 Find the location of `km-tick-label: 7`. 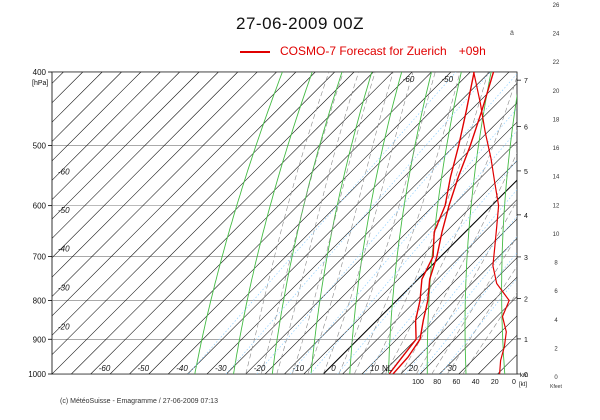

km-tick-label: 7 is located at coordinates (526, 81).